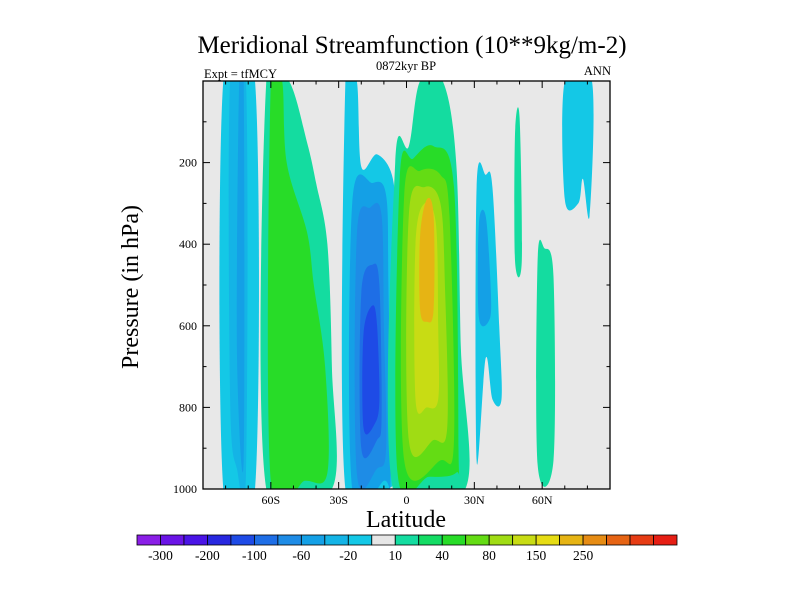 This screenshot has width=800, height=600. I want to click on x-tick-label: 60S, so click(270, 500).